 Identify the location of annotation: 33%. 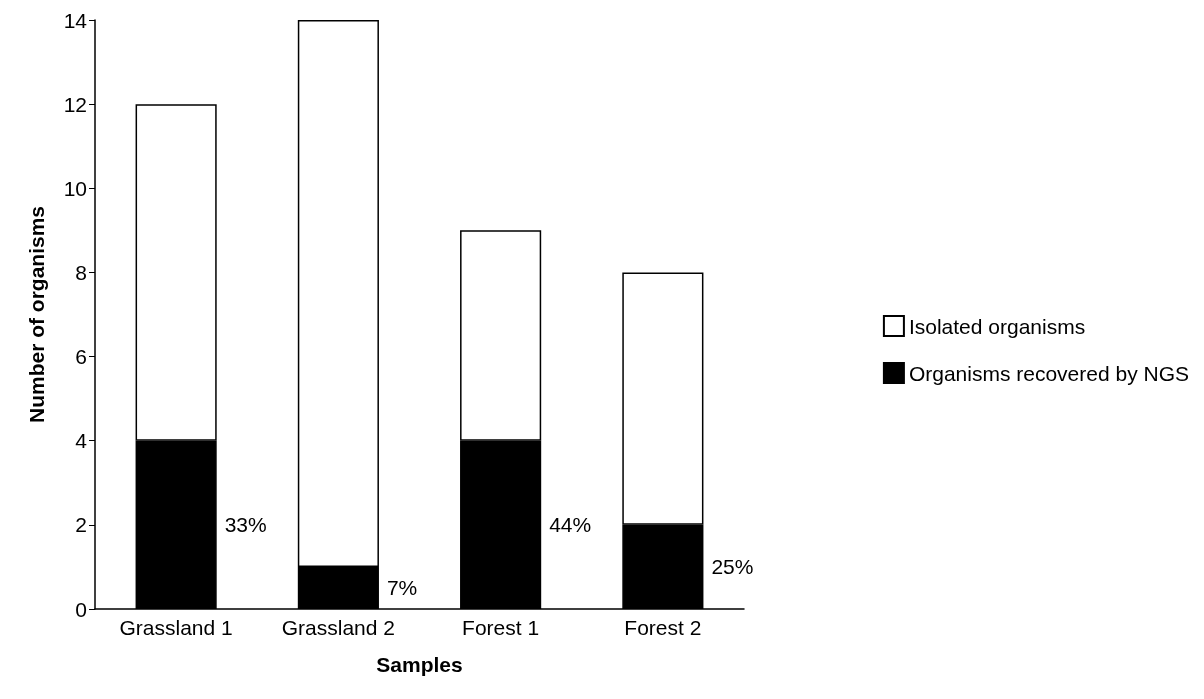
(245, 525).